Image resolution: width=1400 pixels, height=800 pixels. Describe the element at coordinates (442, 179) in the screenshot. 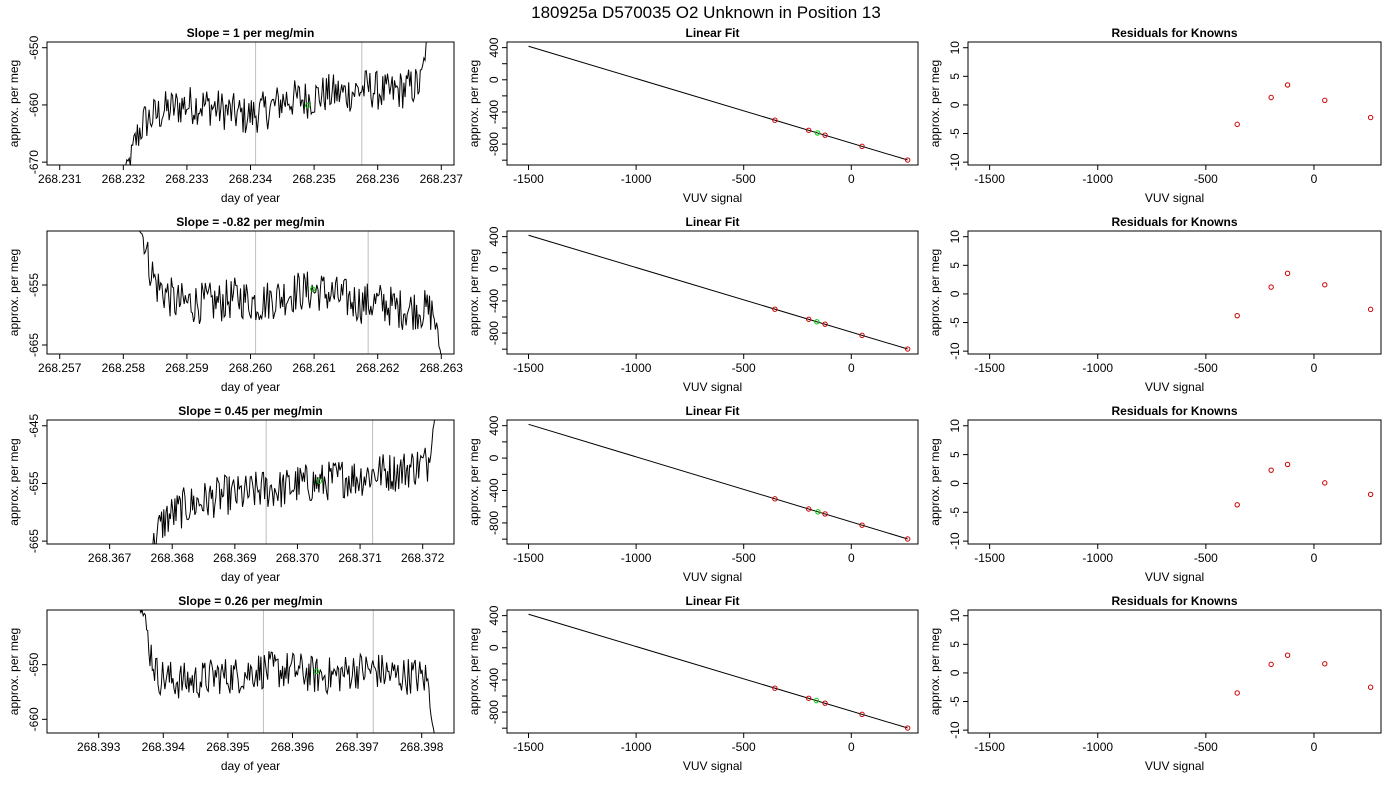

I see `x-tick-label: 268.237` at that location.